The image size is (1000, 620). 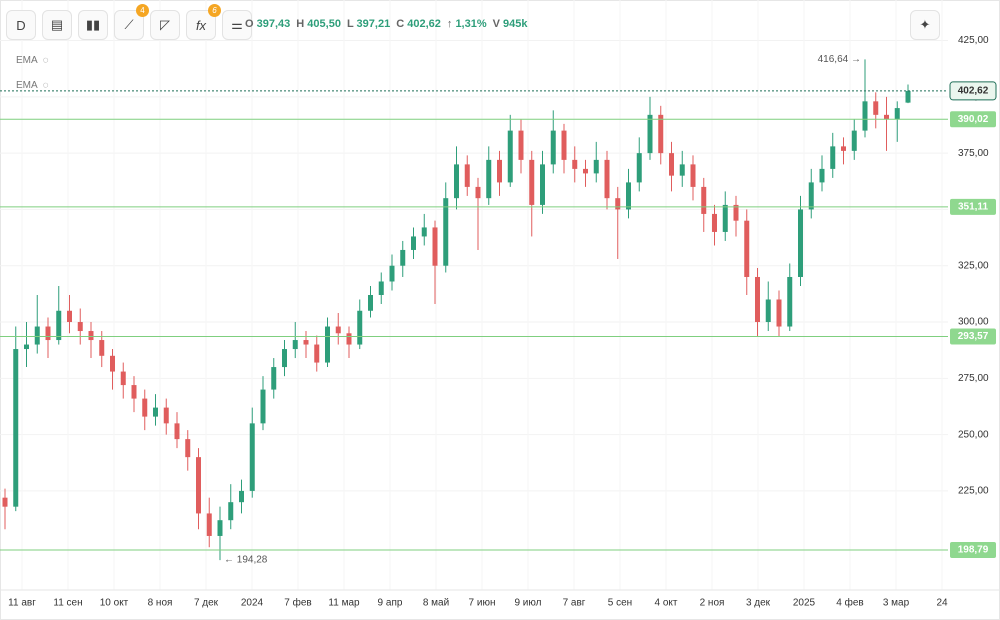 What do you see at coordinates (93, 25) in the screenshot?
I see `chart-type-button: ▮▮` at bounding box center [93, 25].